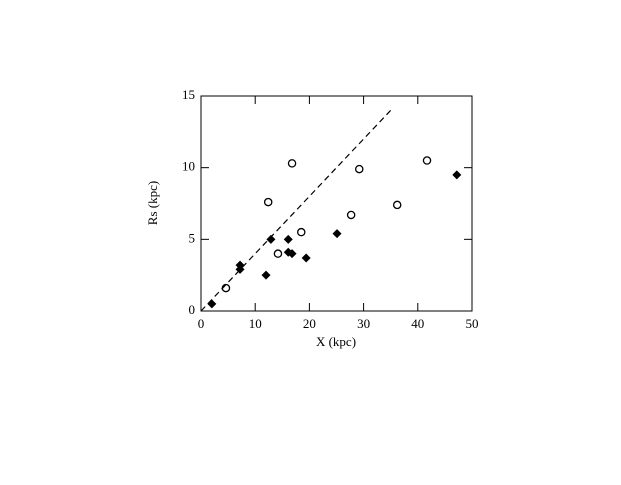  I want to click on x-tick-label: 20, so click(309, 323).